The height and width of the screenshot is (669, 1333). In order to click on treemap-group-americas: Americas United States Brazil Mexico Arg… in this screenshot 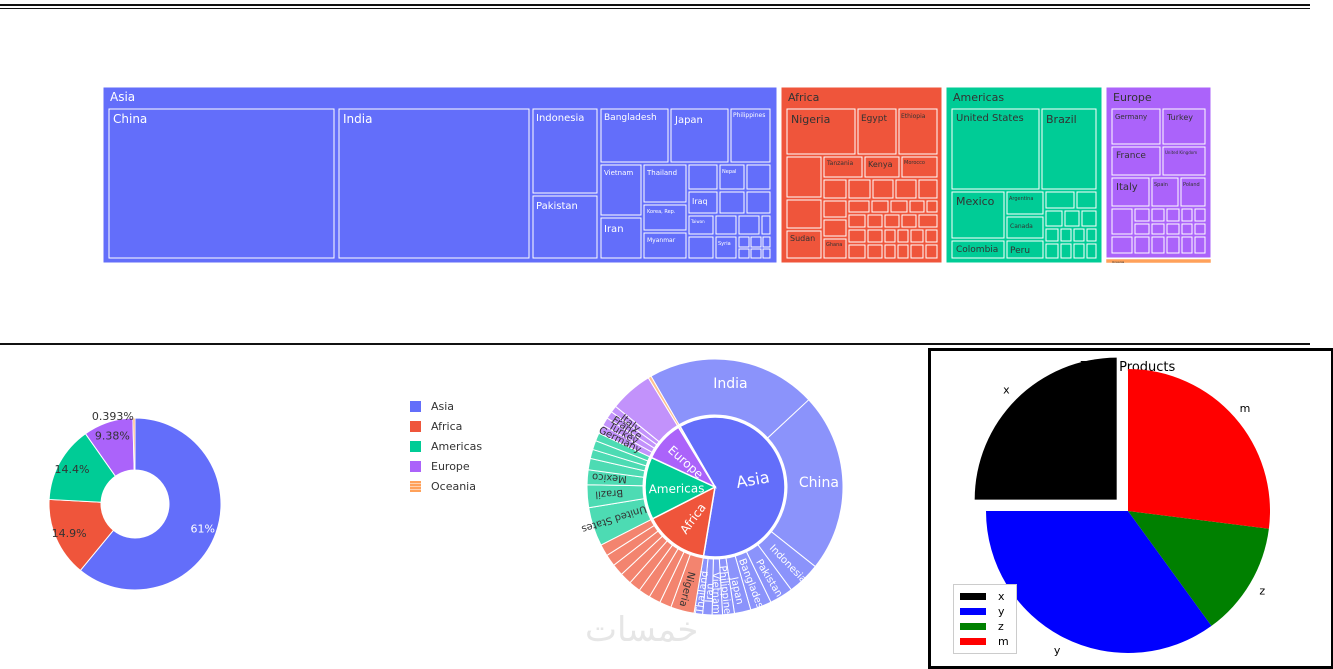, I will do `click(1024, 175)`.